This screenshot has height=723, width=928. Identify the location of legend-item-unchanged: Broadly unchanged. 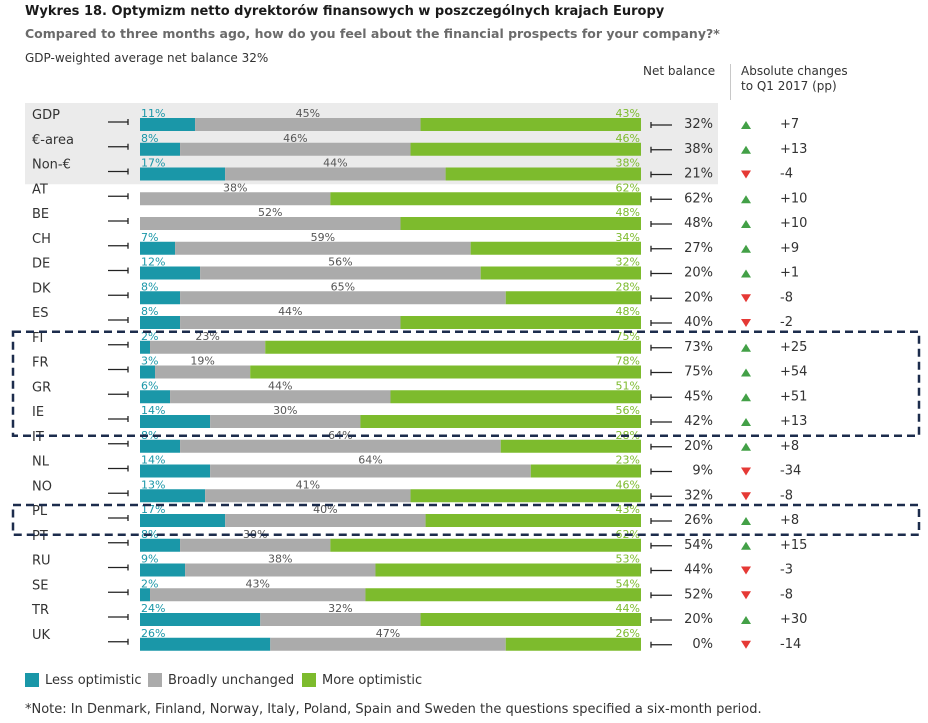
(221, 680).